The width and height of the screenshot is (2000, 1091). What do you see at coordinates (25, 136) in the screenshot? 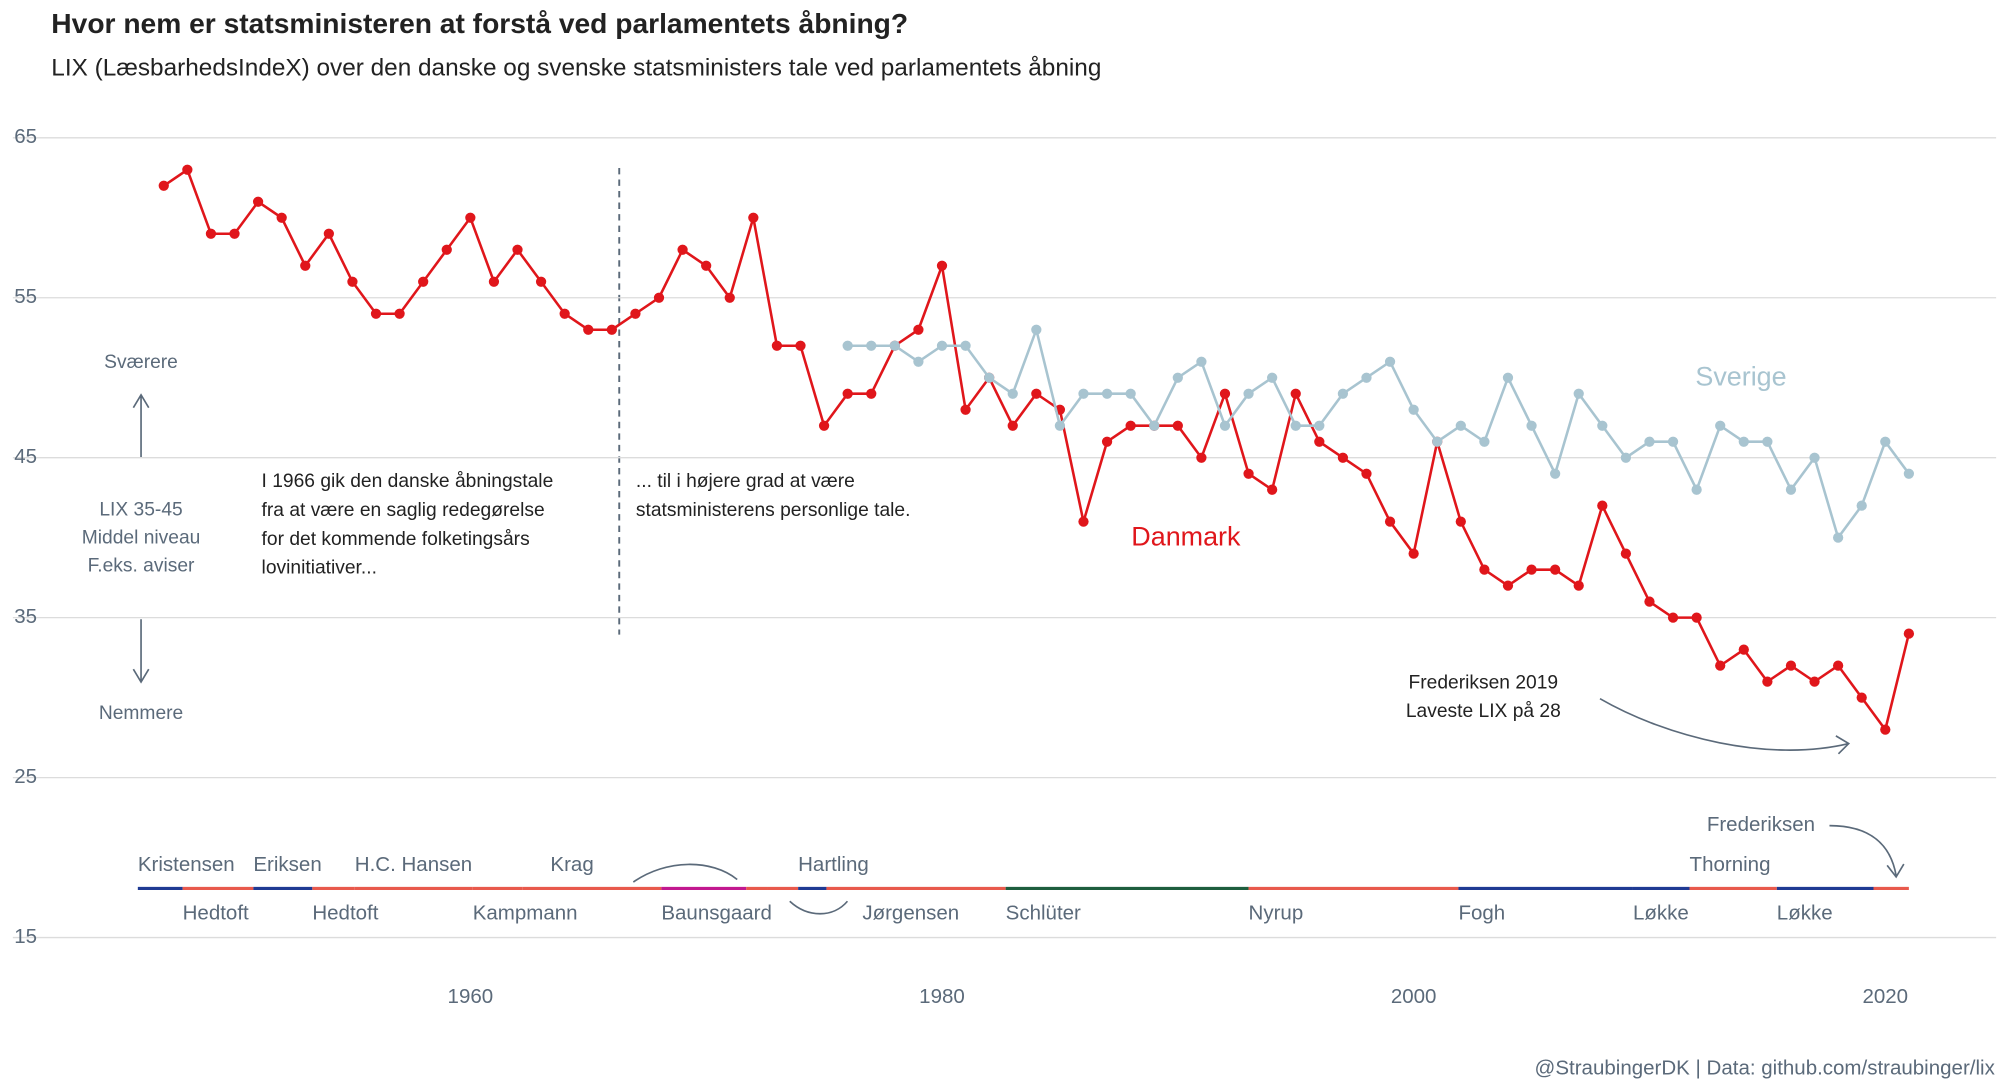
I see `y-tick-label: 65` at bounding box center [25, 136].